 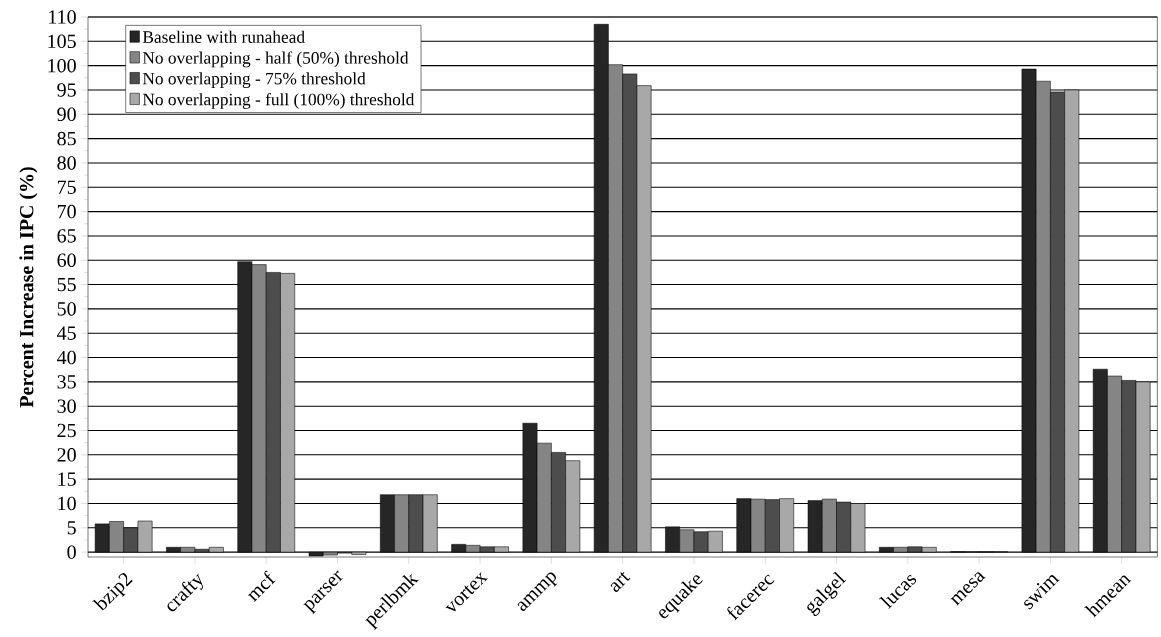 I want to click on y-tick-label: 80, so click(x=66, y=163).